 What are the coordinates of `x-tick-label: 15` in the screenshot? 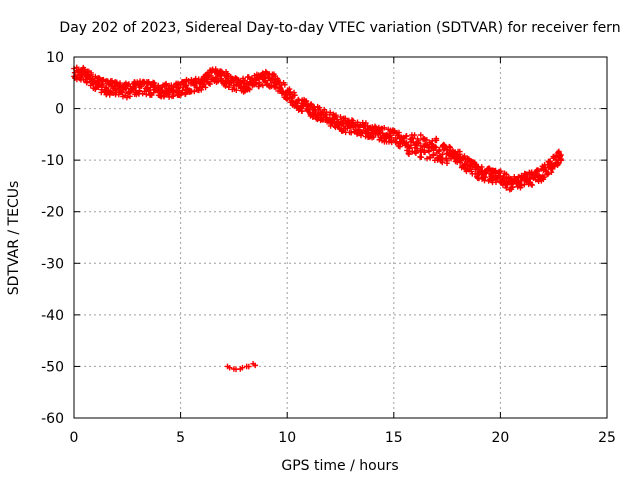 It's located at (394, 438).